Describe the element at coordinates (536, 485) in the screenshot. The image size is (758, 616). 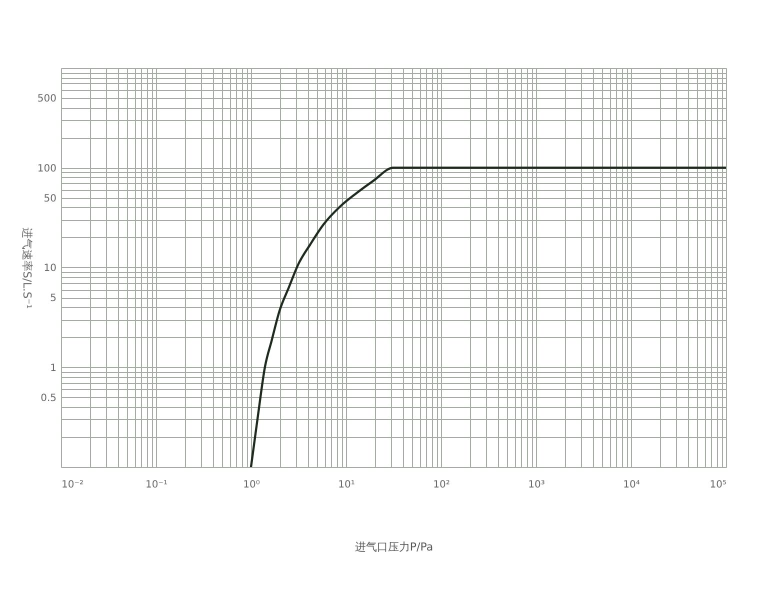
I see `x-tick-label: 10³` at that location.